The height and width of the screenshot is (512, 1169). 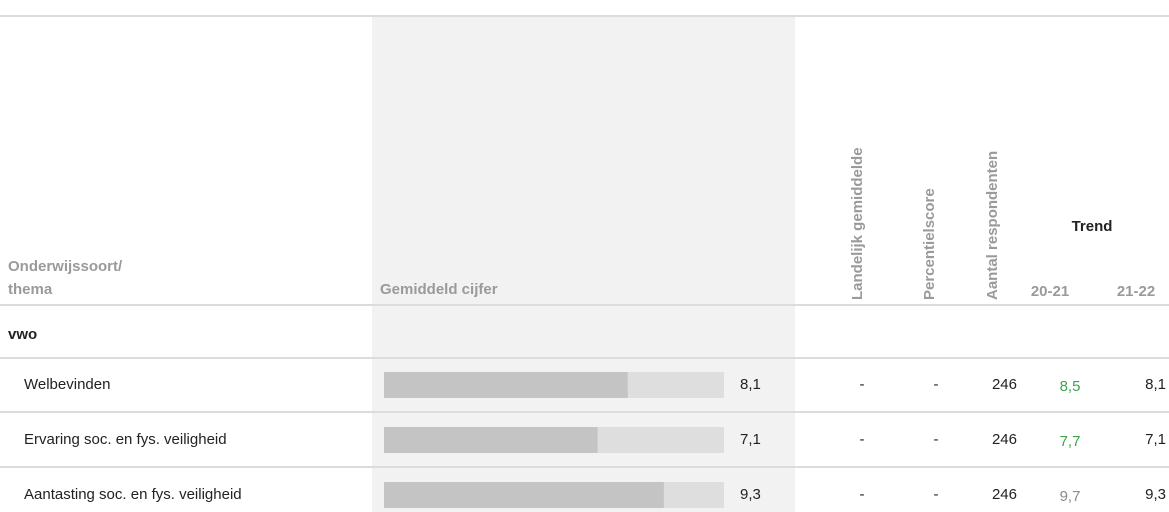 I want to click on header-thema: Onderwijssoort/, so click(x=65, y=266).